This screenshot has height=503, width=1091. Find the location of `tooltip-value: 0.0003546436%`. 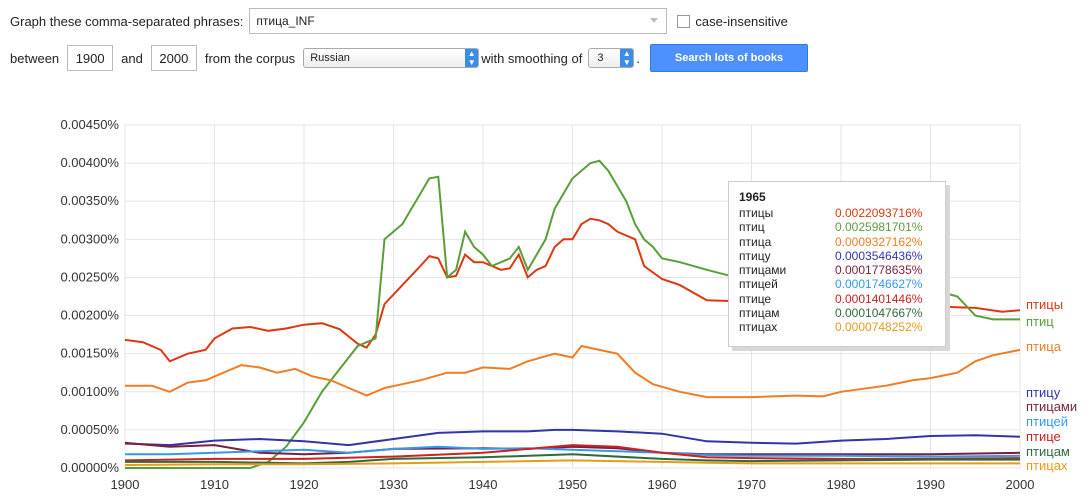

tooltip-value: 0.0003546436% is located at coordinates (879, 255).